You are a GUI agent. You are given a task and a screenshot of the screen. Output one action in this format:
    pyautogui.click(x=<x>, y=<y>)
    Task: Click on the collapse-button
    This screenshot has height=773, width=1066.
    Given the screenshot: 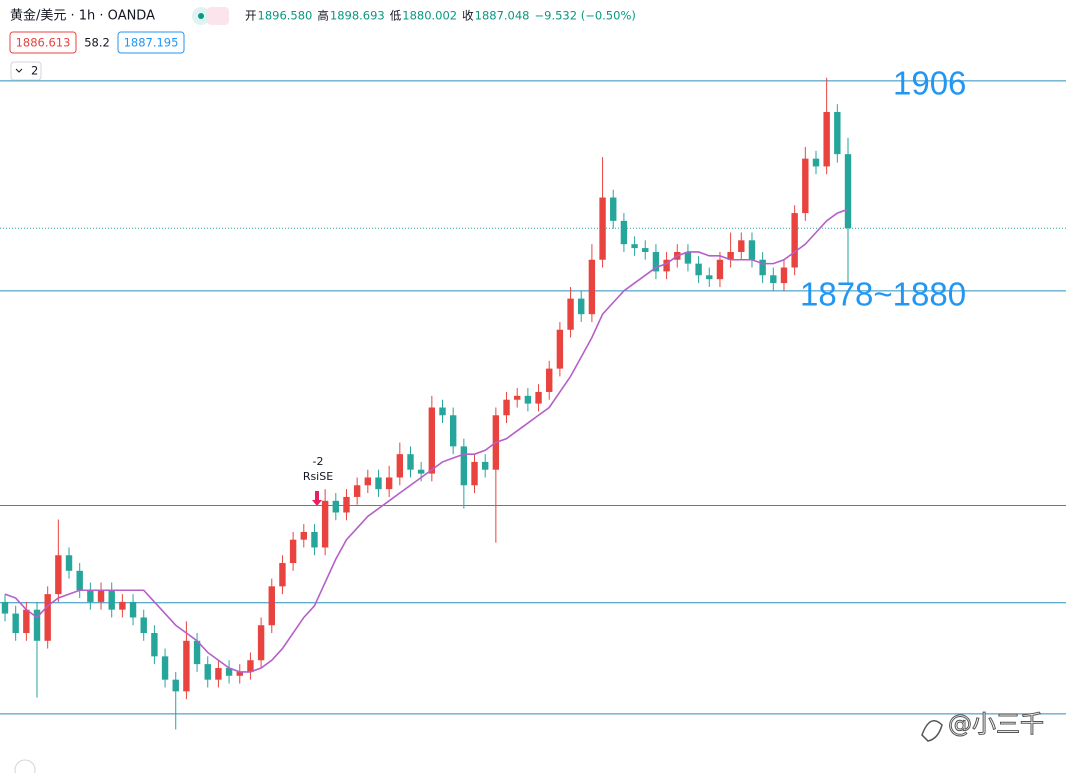 What is the action you would take?
    pyautogui.click(x=26, y=71)
    